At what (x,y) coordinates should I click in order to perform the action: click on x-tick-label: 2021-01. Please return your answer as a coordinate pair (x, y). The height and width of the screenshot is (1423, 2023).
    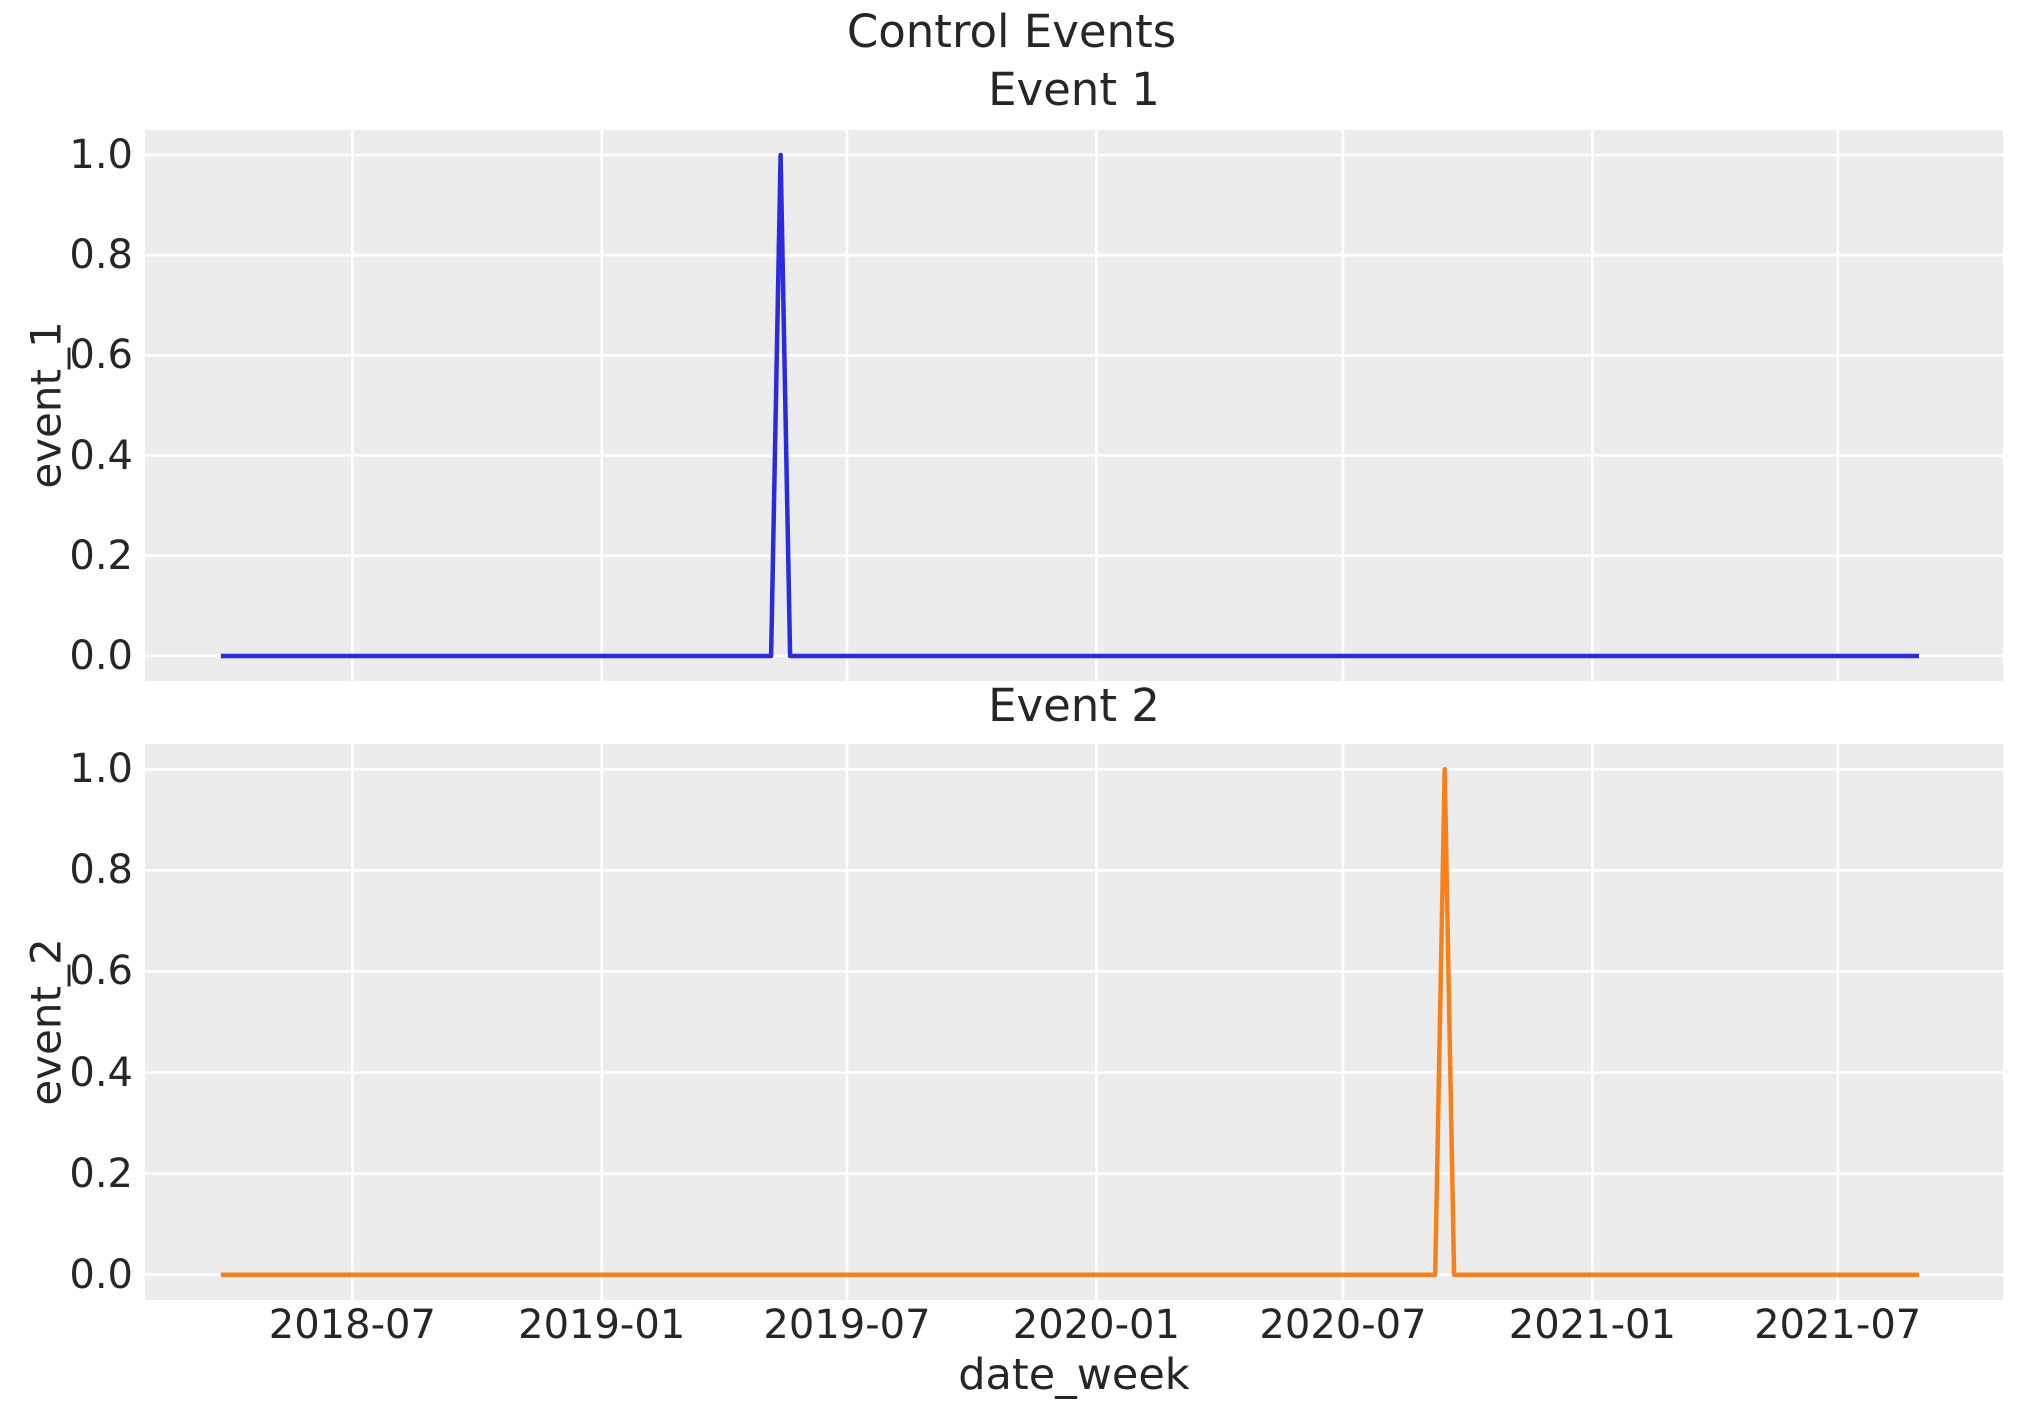
    Looking at the image, I should click on (1592, 1325).